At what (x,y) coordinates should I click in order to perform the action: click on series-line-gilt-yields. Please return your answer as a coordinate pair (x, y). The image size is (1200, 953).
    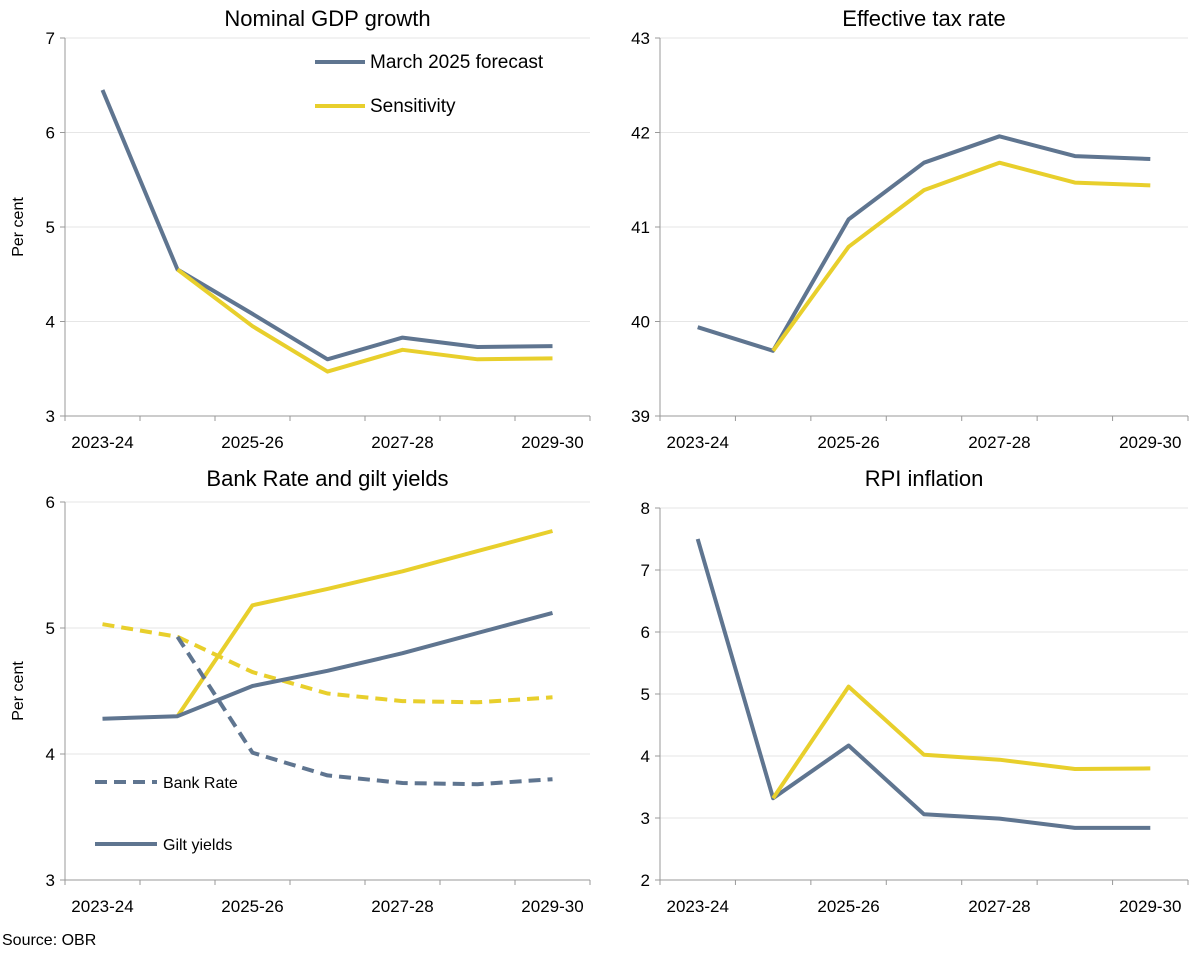
    Looking at the image, I should click on (328, 665).